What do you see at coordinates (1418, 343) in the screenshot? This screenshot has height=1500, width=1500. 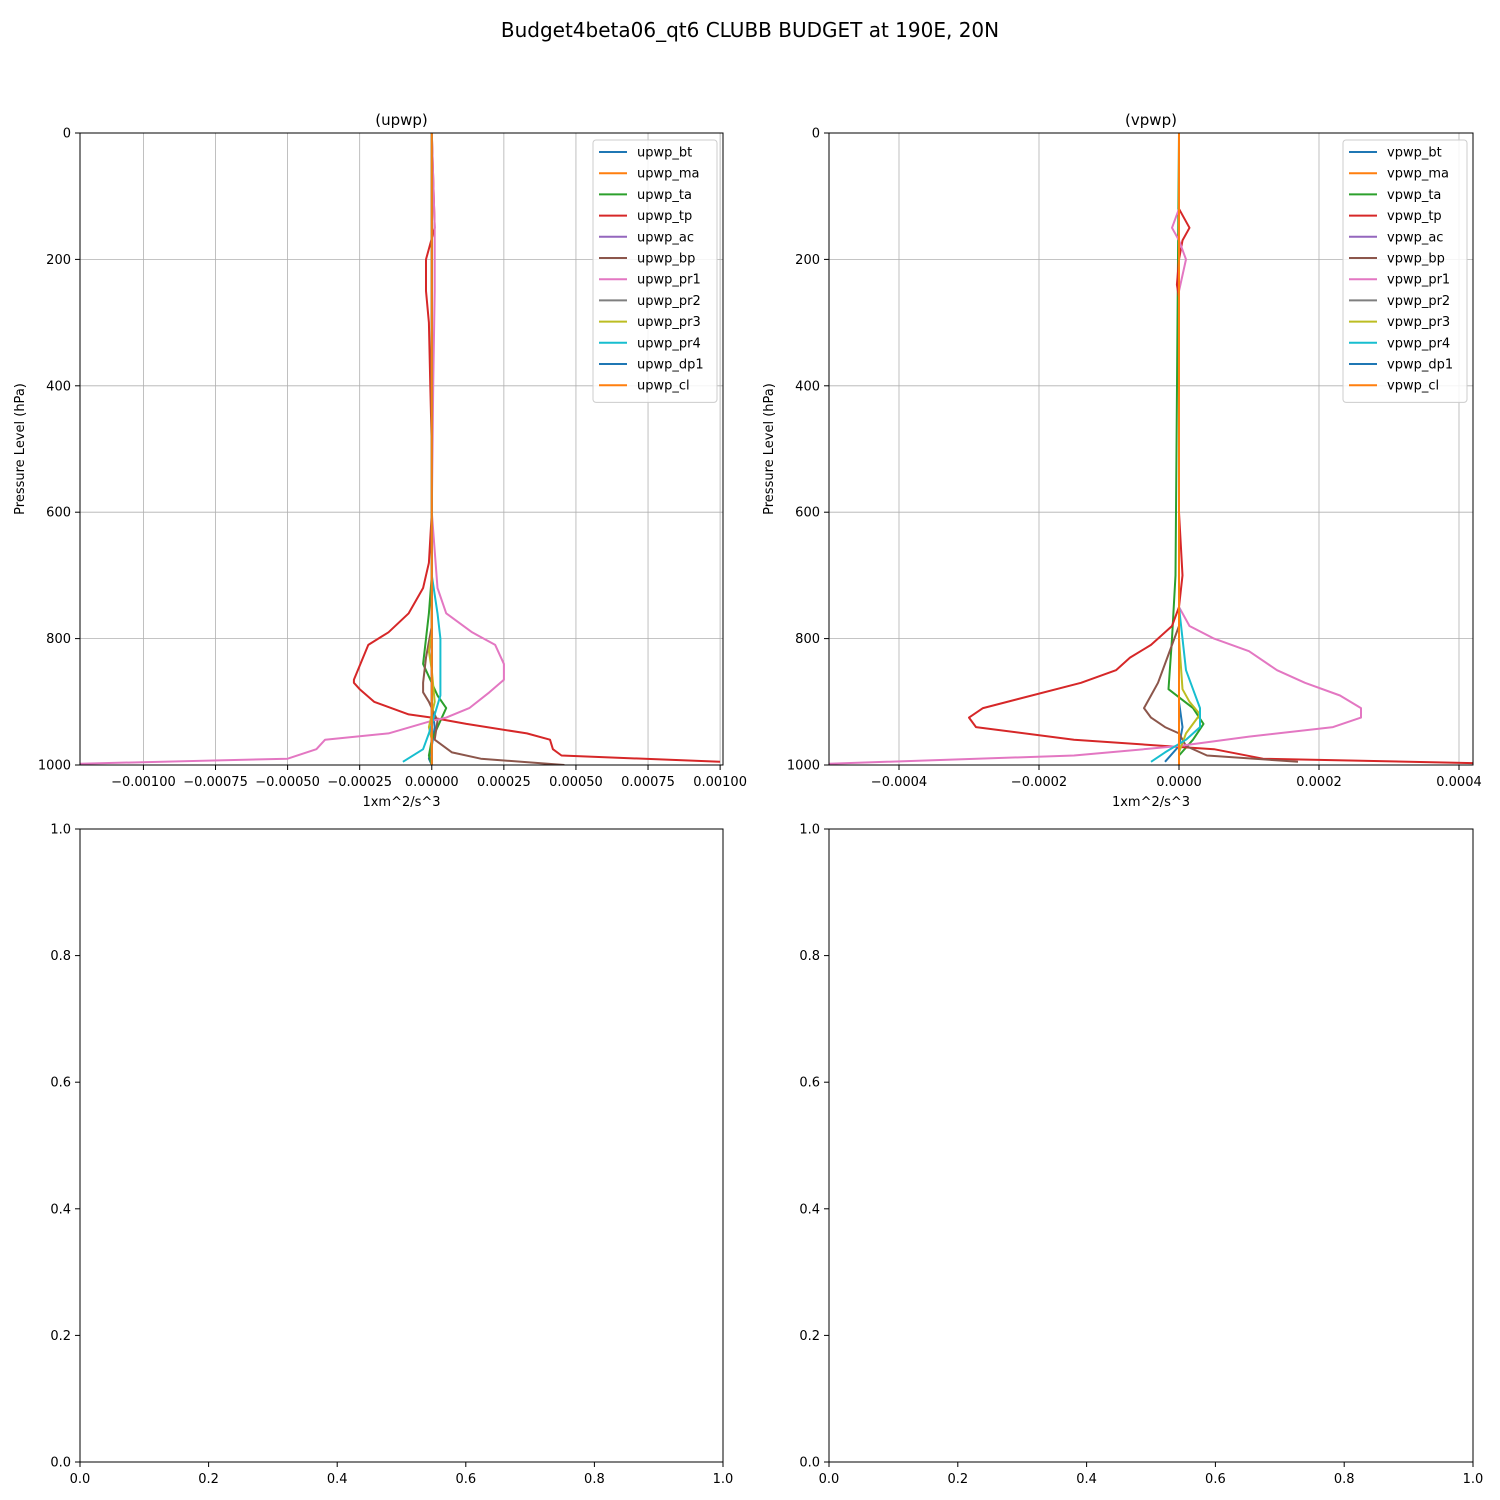 I see `legend-label-vpwp_pr4: vpwp_pr4` at bounding box center [1418, 343].